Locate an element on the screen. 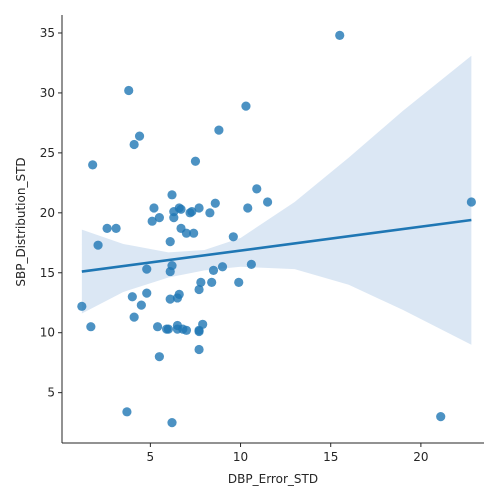 This screenshot has width=500, height=500. x-tick-label: 10 is located at coordinates (240, 457).